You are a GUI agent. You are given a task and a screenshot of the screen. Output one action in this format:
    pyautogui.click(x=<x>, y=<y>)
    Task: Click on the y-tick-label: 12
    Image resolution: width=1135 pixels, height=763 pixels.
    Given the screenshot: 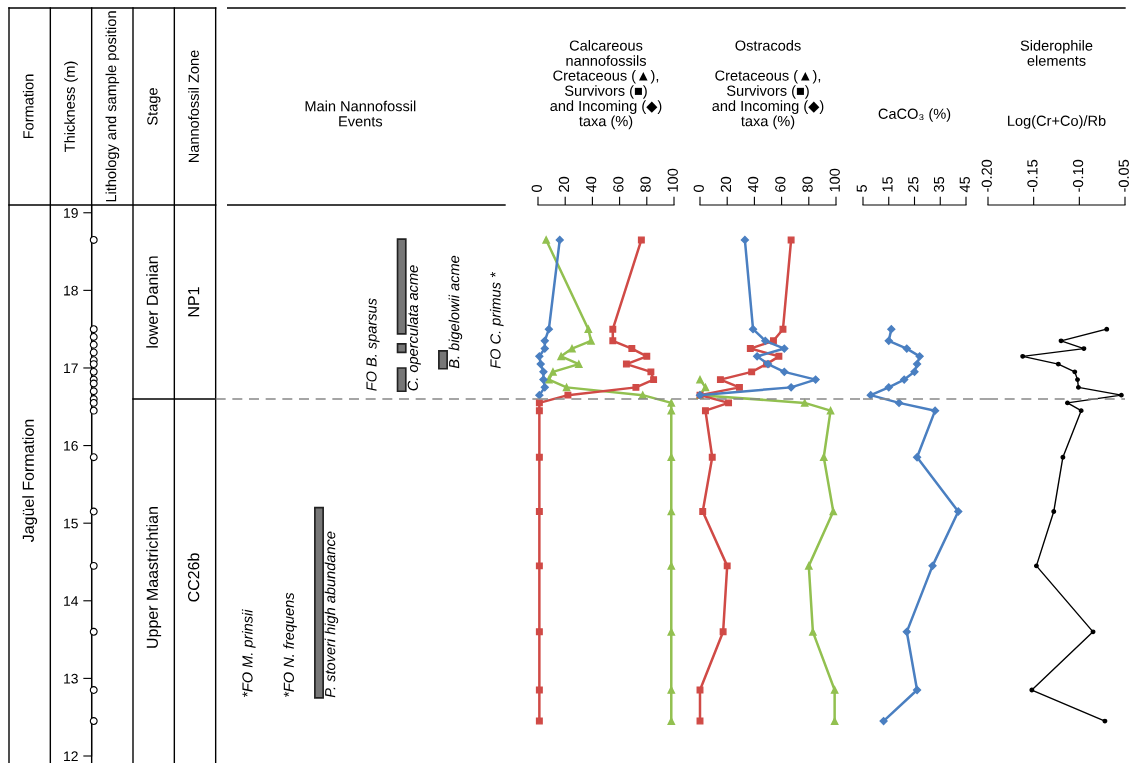 What is the action you would take?
    pyautogui.click(x=71, y=756)
    